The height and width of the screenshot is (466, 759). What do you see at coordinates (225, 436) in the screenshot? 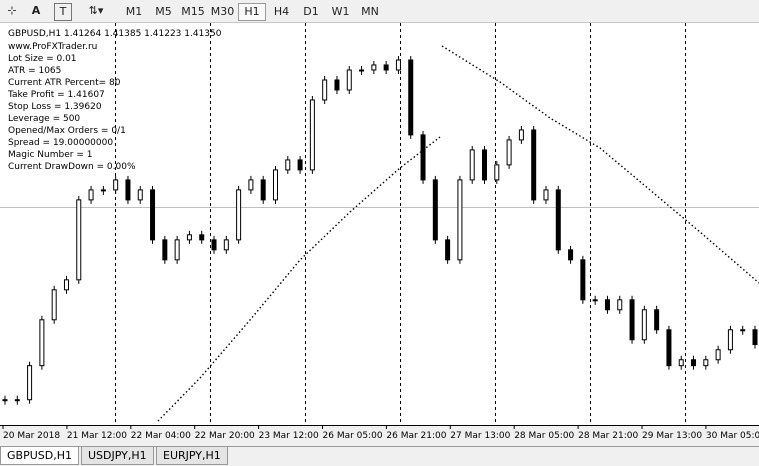
I see `x-tick-label: 22 Mar 20:00` at bounding box center [225, 436].